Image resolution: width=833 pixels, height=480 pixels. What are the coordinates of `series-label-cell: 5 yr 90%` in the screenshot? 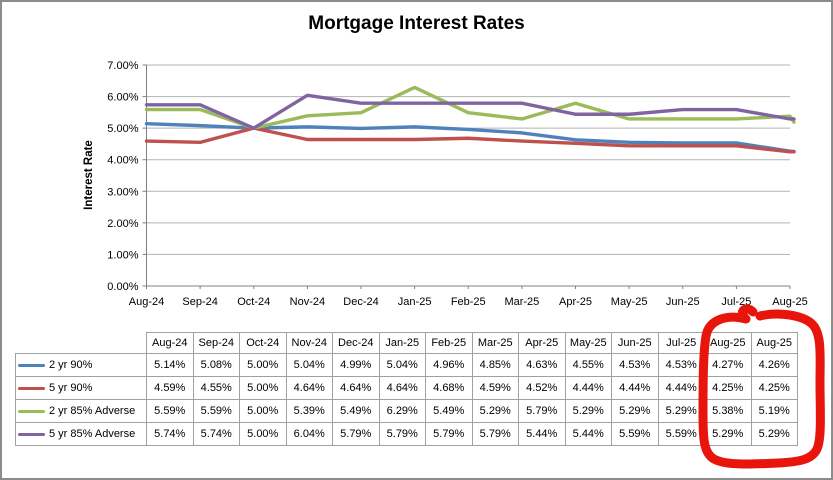 It's located at (81, 388).